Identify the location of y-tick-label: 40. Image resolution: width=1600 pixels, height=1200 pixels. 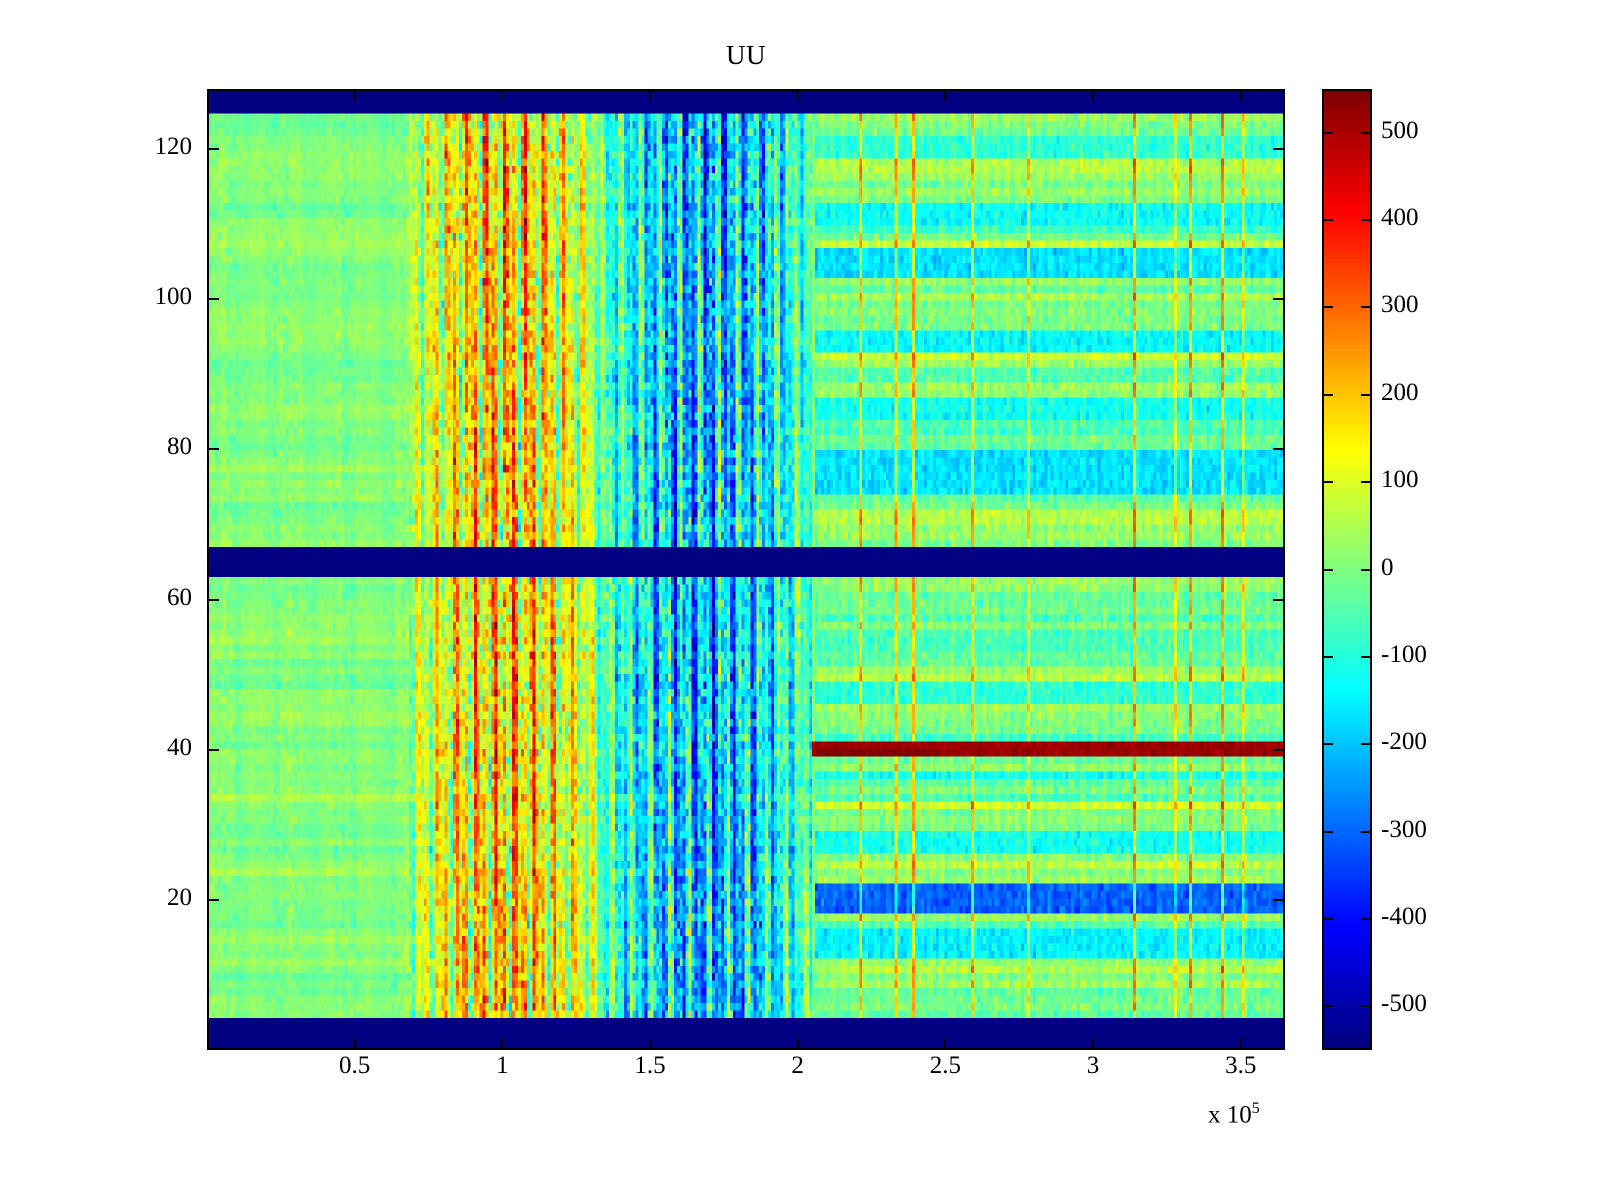
(179, 747).